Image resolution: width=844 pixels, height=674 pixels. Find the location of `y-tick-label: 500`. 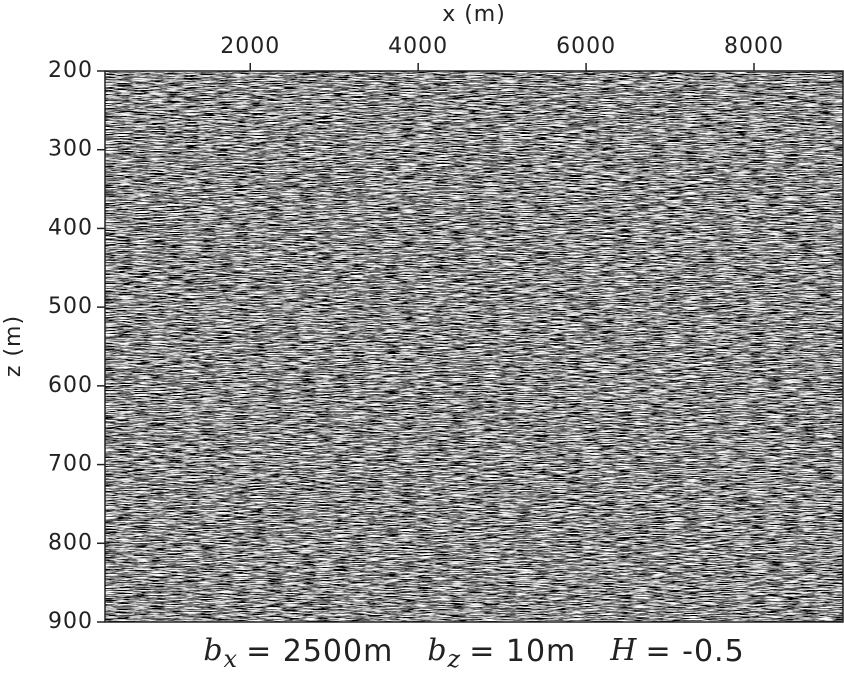

y-tick-label: 500 is located at coordinates (70, 306).